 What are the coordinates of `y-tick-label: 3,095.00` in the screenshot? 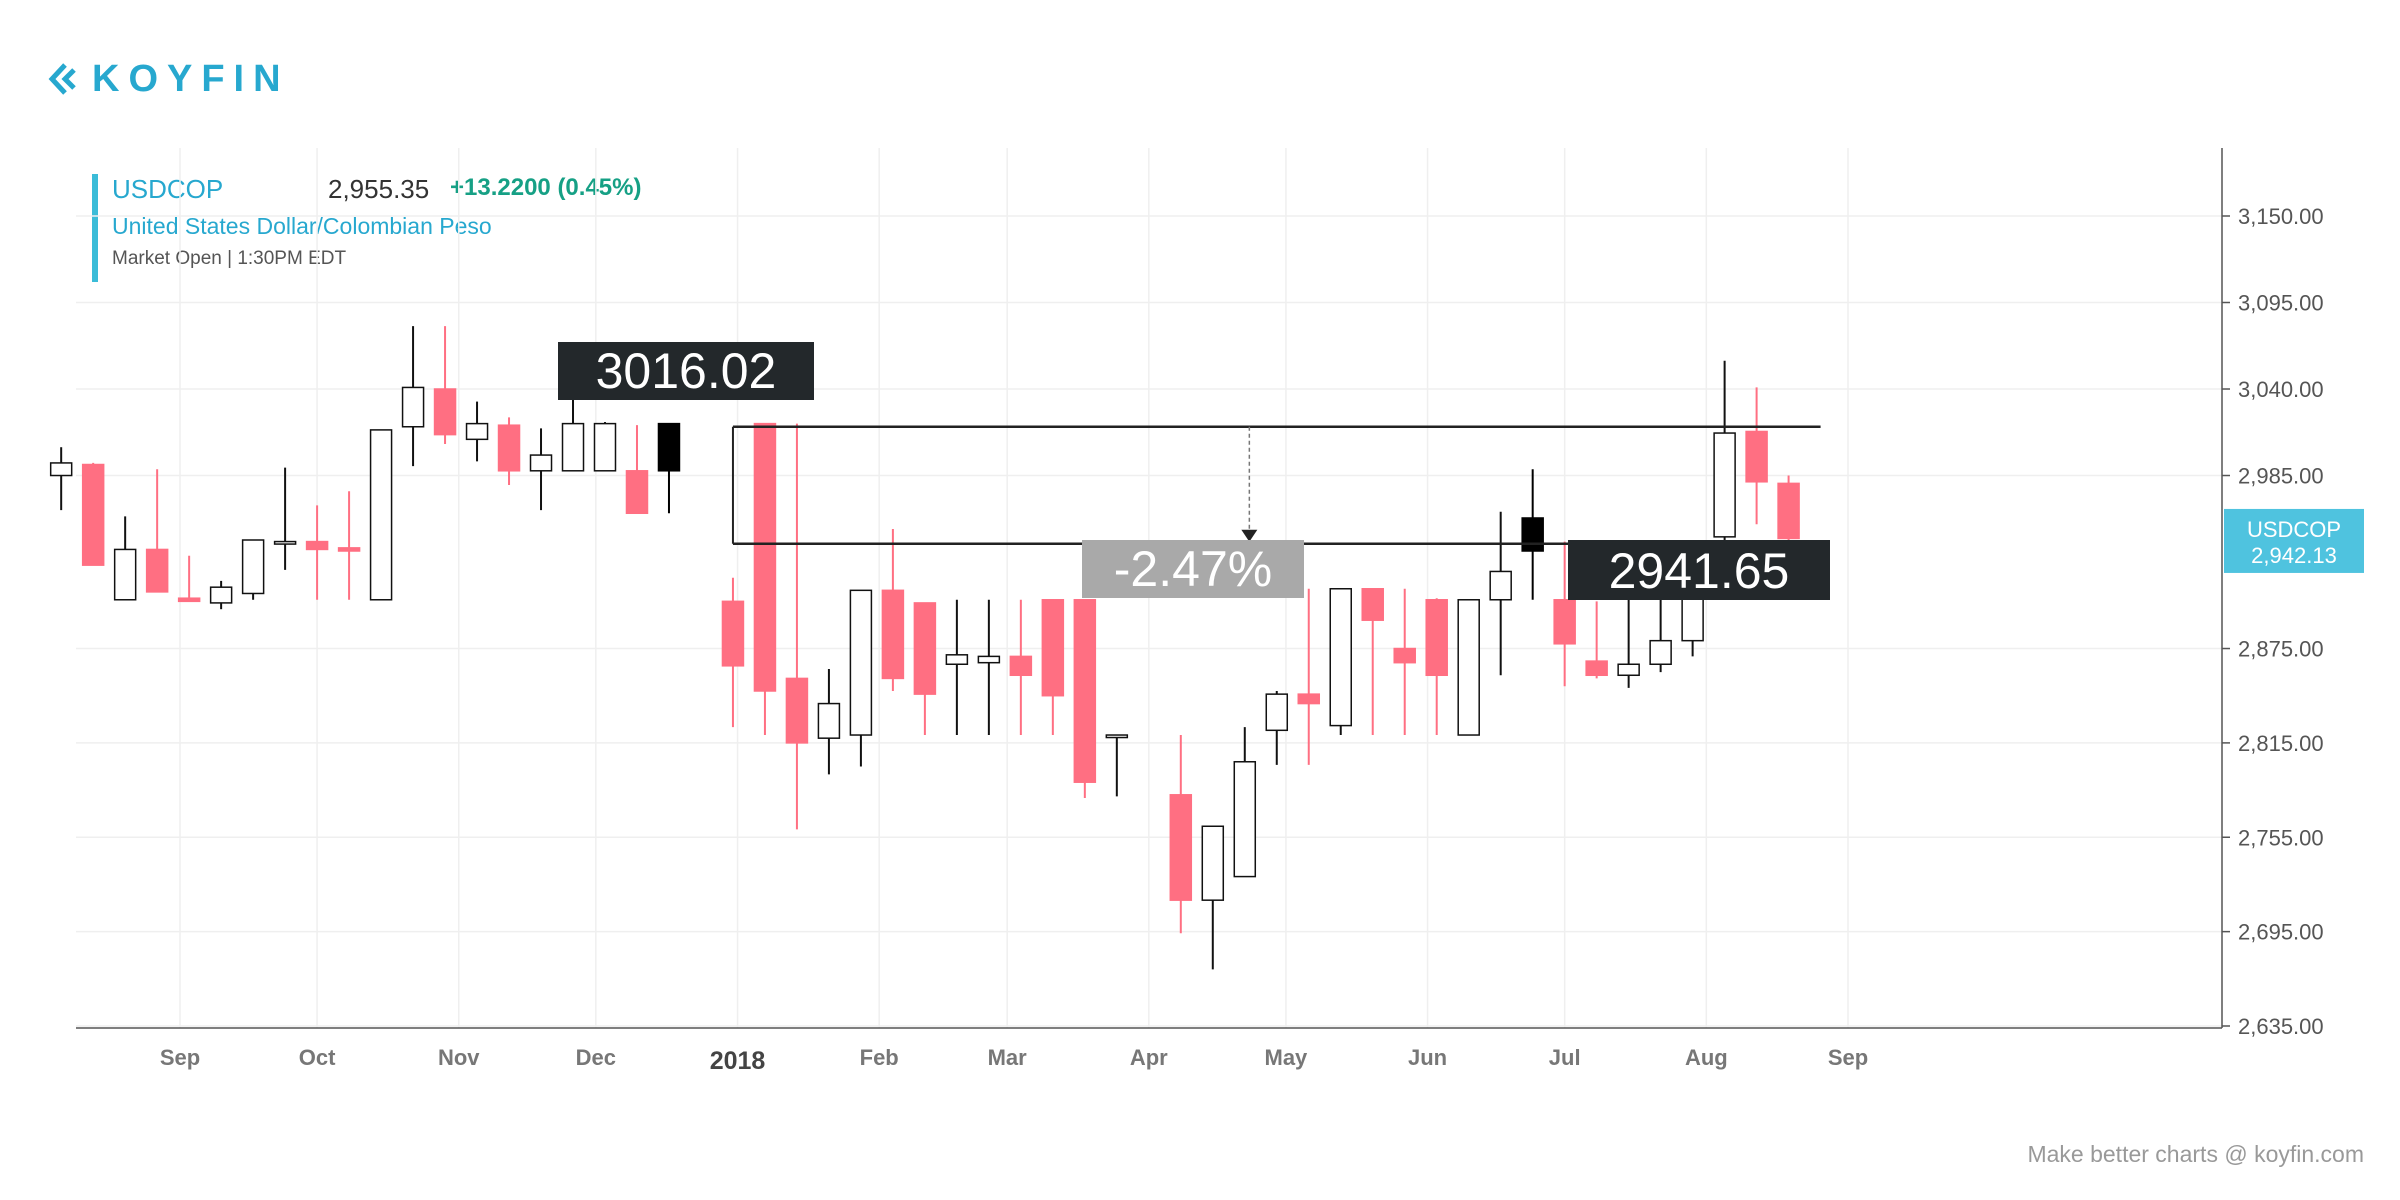 It's located at (2281, 303).